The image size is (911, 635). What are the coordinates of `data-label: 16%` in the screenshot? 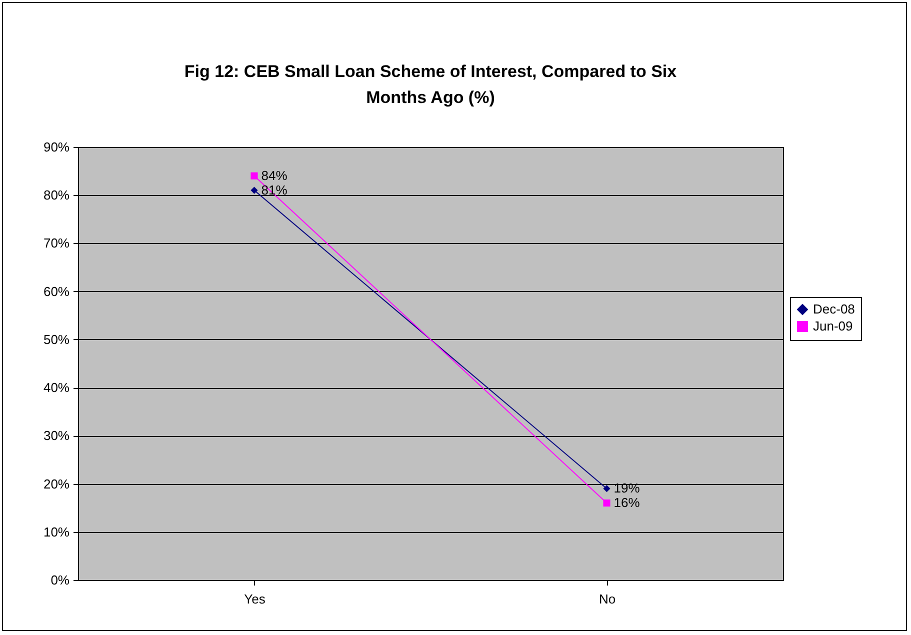 It's located at (627, 502).